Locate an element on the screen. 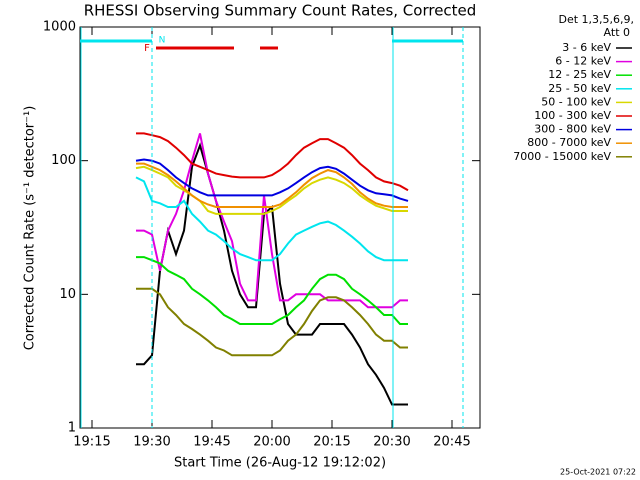 The width and height of the screenshot is (640, 480). x-tick-label: 20:30 is located at coordinates (391, 442).